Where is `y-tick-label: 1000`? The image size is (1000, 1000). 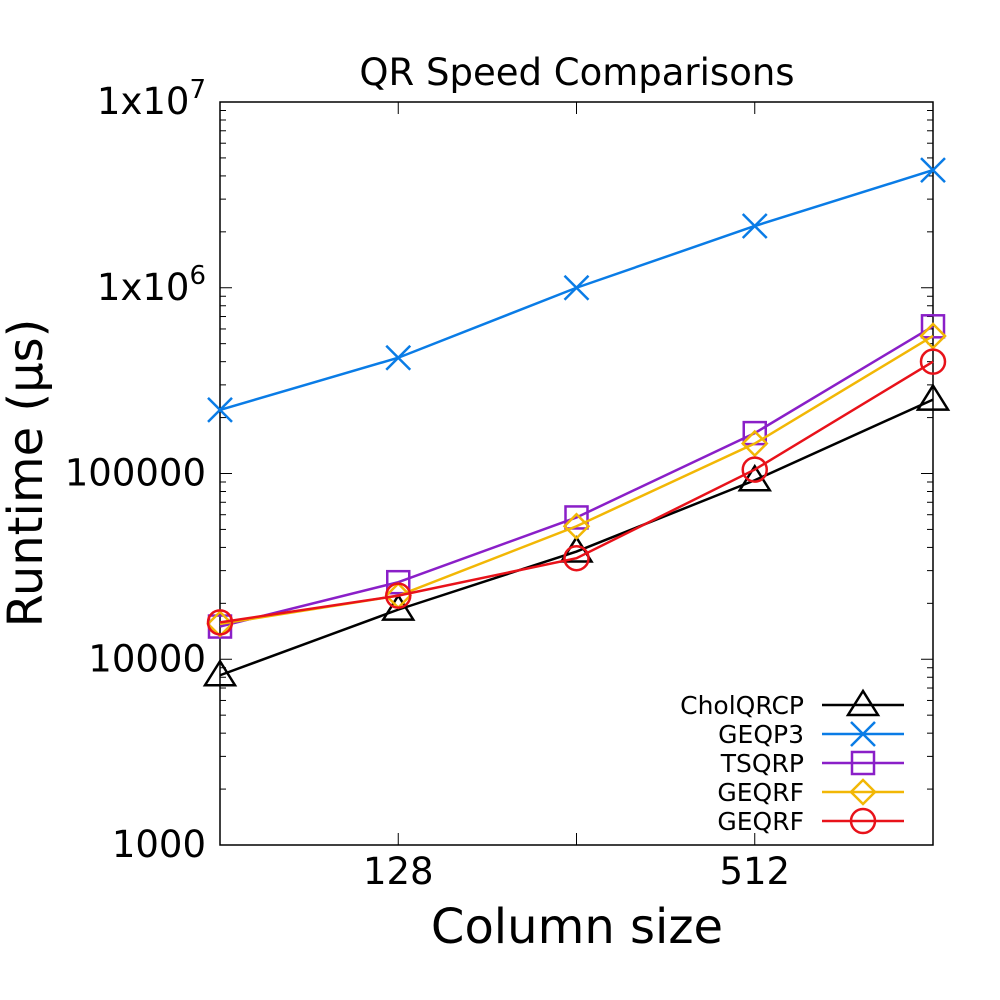
y-tick-label: 1000 is located at coordinates (159, 844).